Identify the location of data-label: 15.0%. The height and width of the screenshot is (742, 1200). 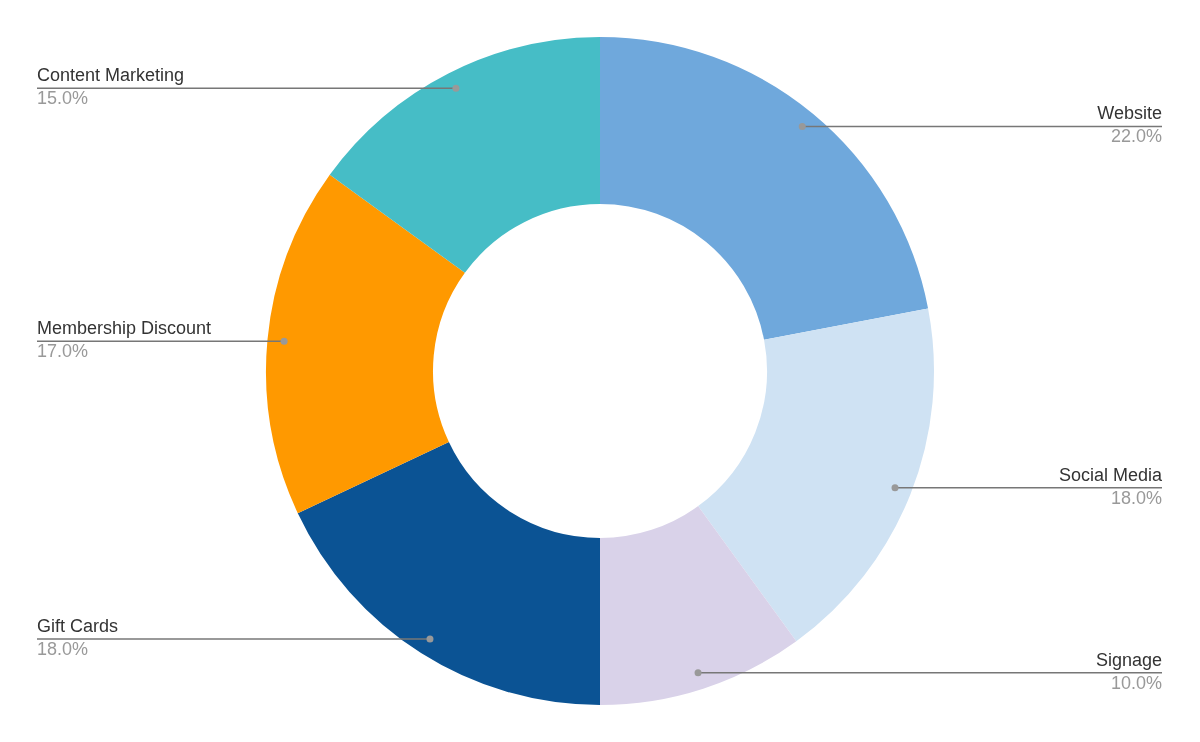
(63, 98).